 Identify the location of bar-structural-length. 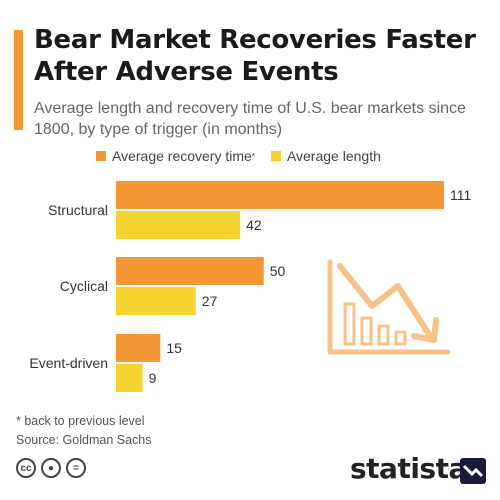
(178, 225).